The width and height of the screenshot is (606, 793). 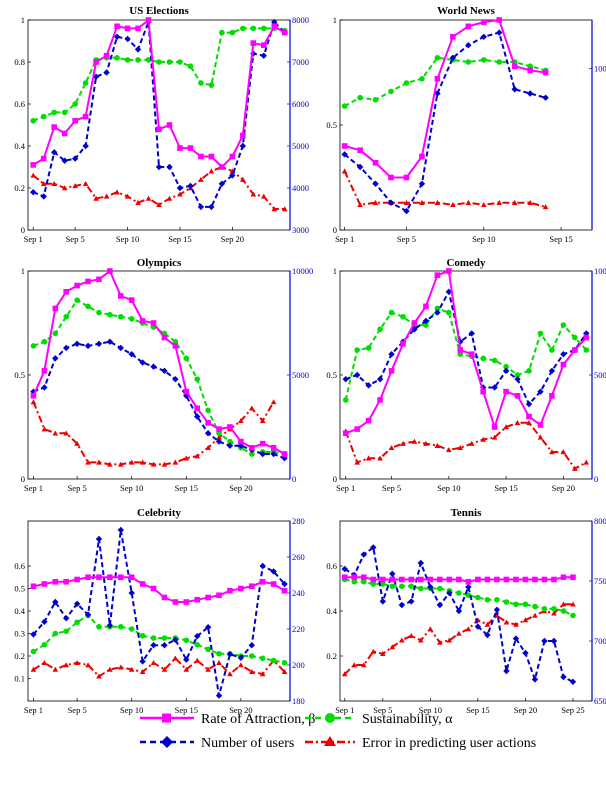 What do you see at coordinates (600, 375) in the screenshot?
I see `y2-tick-label: 500` at bounding box center [600, 375].